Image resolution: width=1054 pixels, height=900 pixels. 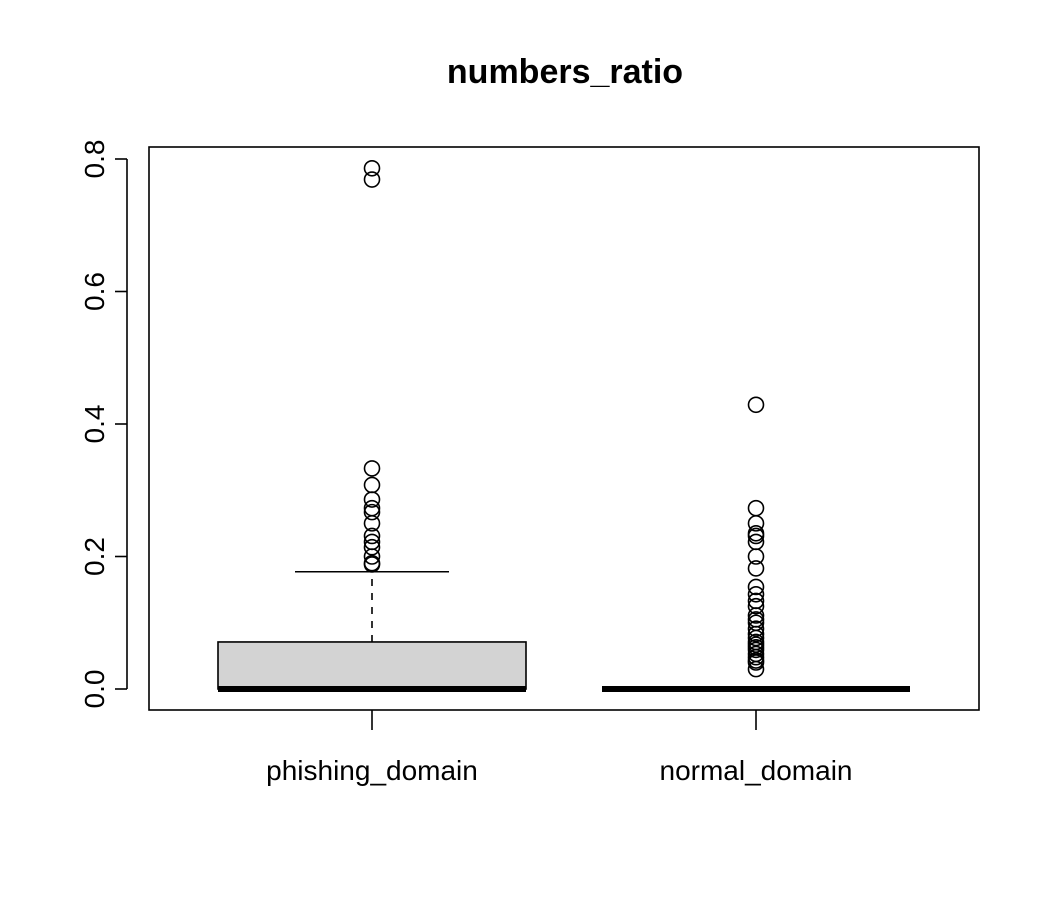 I want to click on x-tick-label: normal_domain, so click(x=756, y=770).